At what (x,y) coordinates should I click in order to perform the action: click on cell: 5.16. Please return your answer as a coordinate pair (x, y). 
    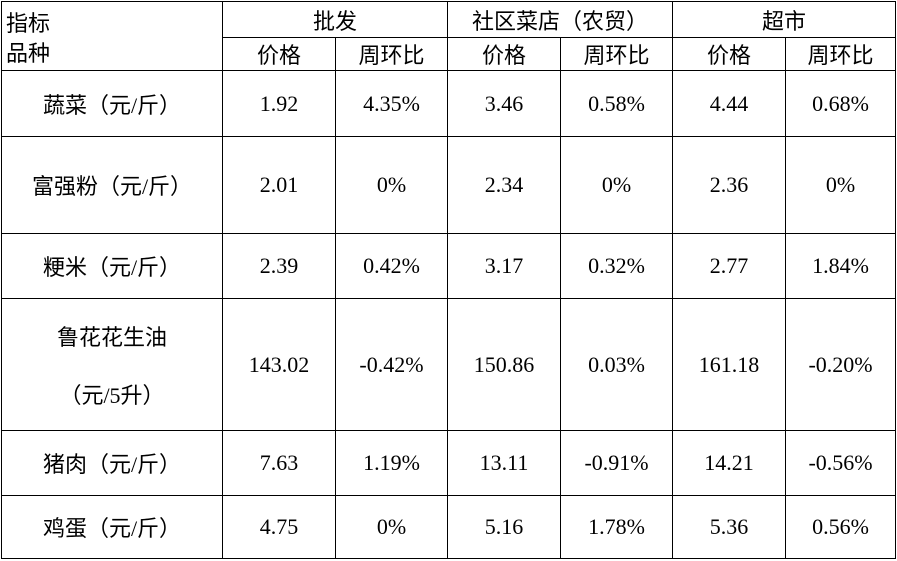
    Looking at the image, I should click on (504, 527).